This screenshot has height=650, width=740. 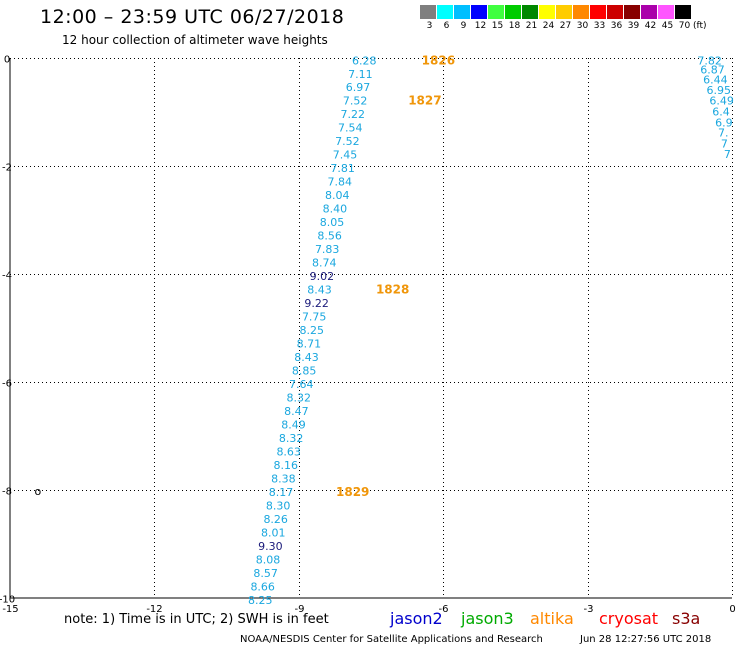 I want to click on swh-value: 8.85, so click(x=304, y=371).